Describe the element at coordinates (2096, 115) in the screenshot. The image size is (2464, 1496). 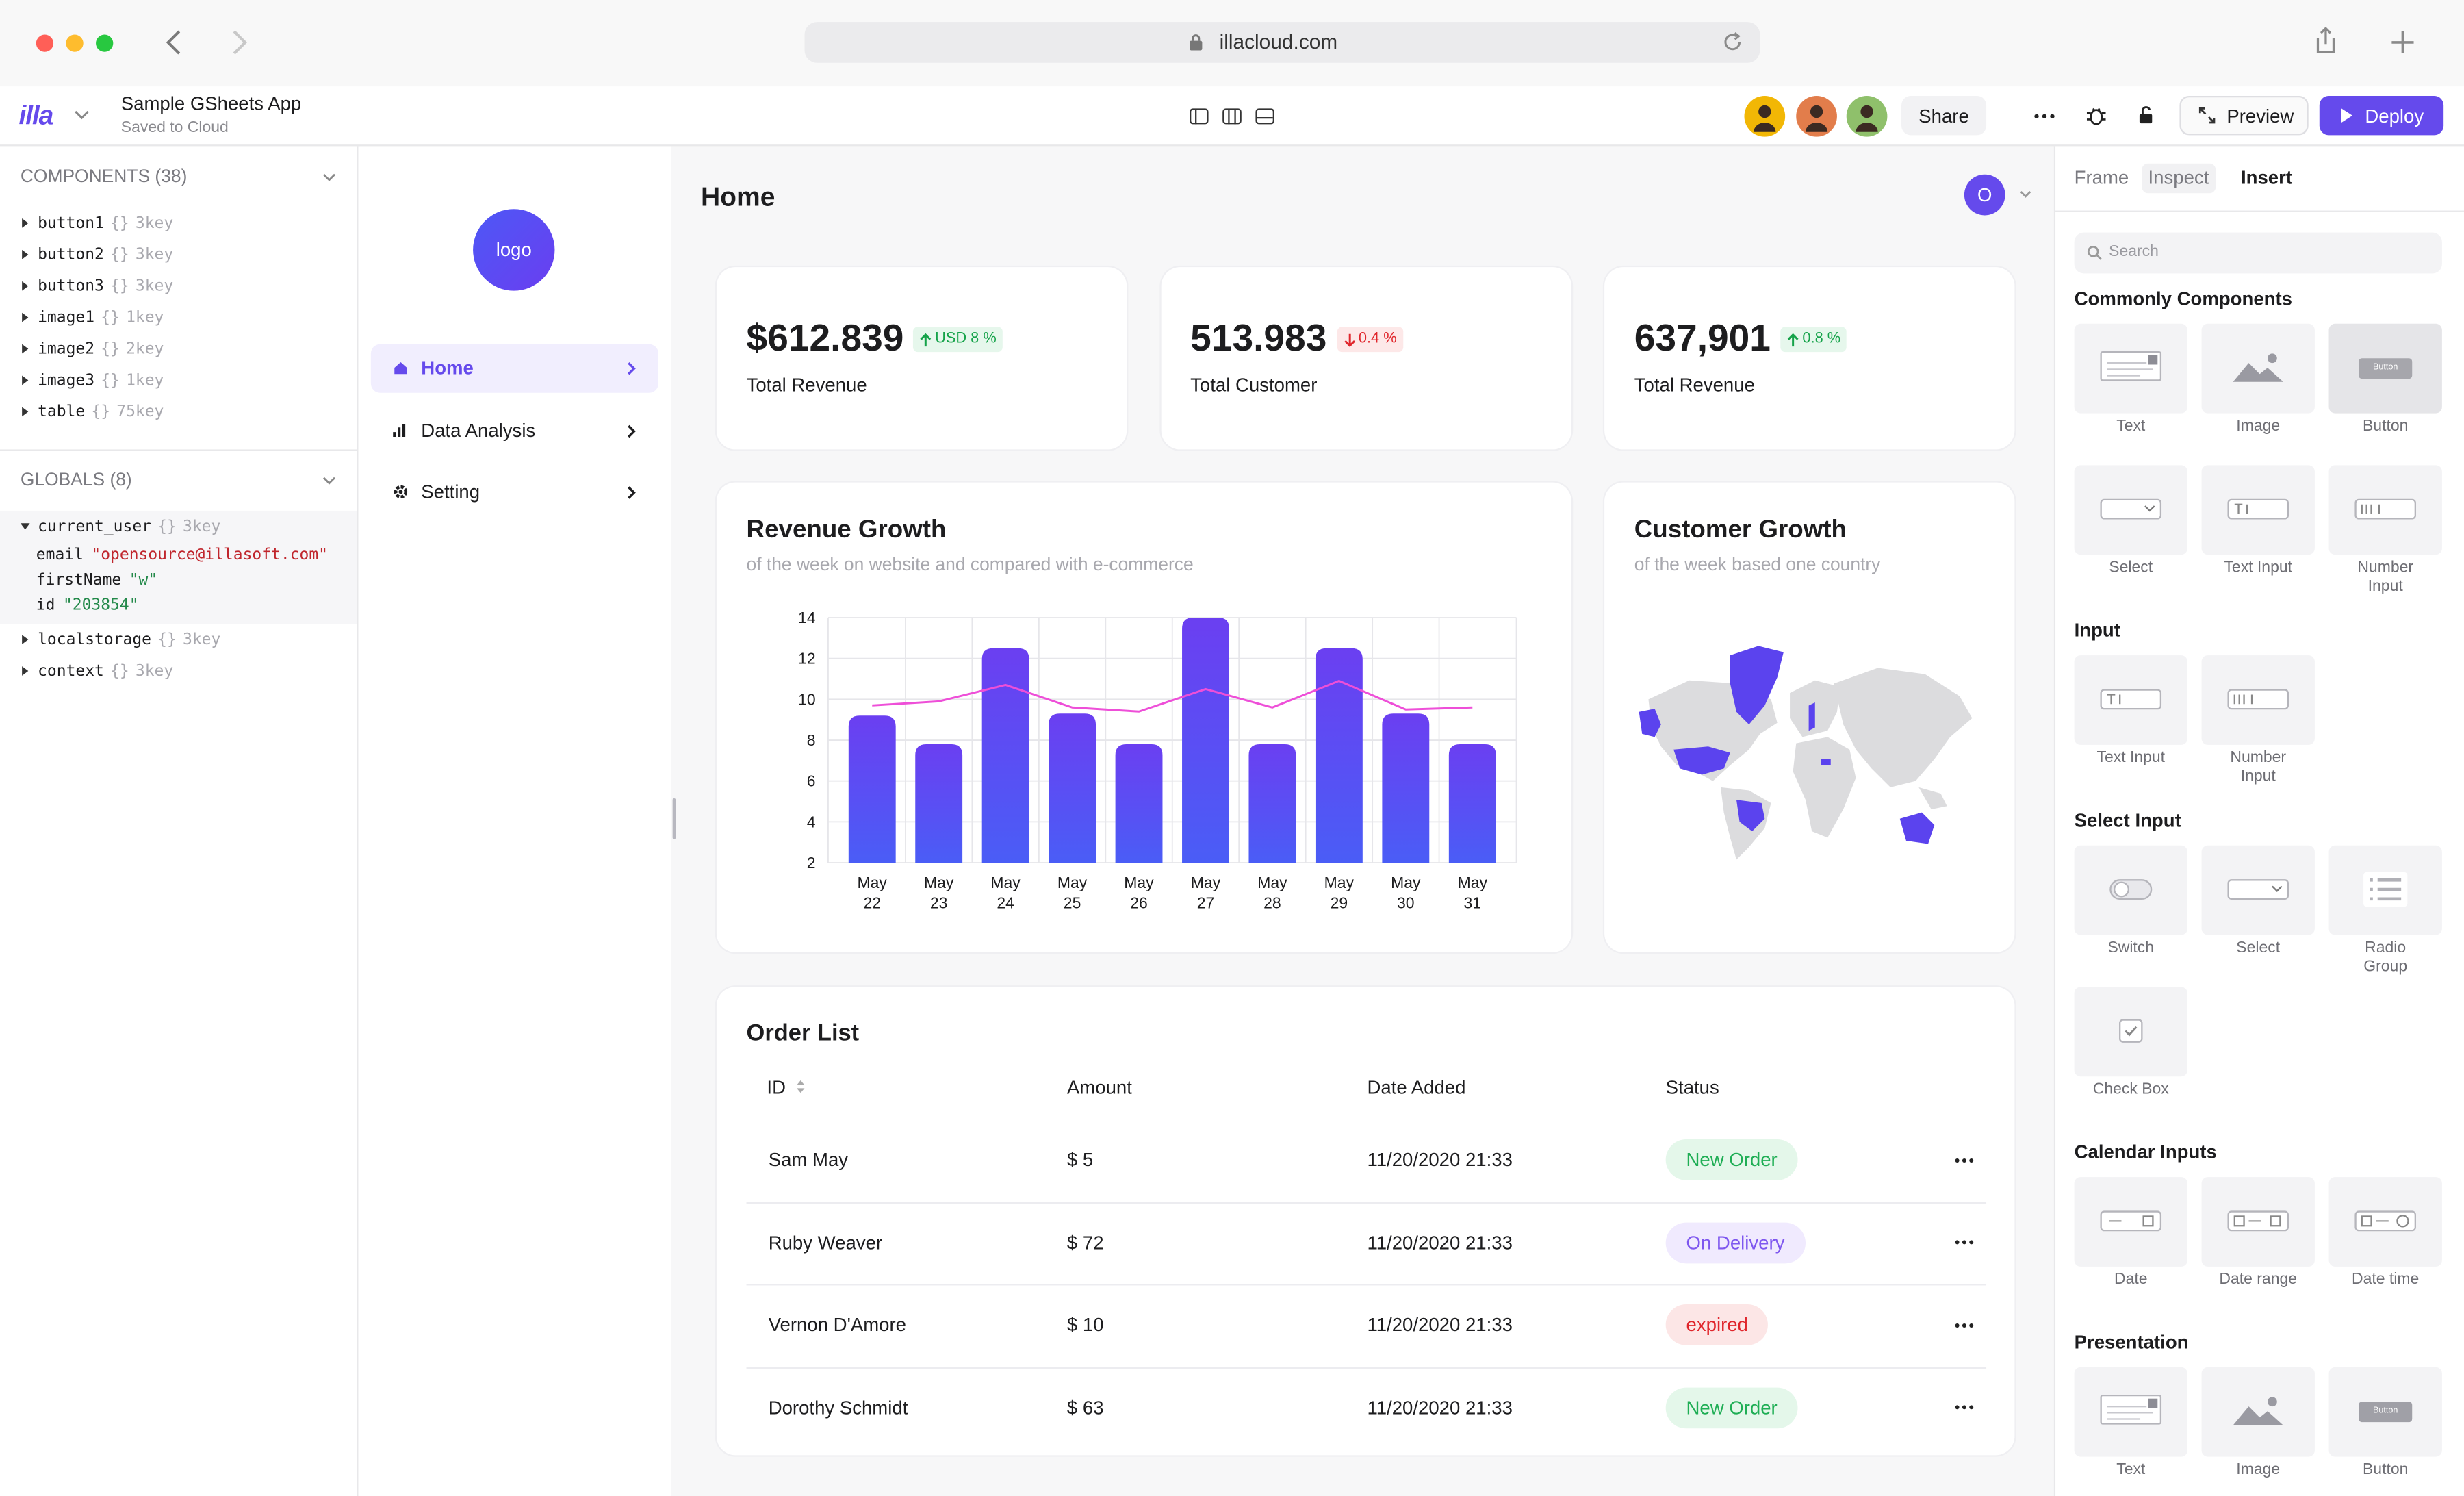
I see `debug-button` at that location.